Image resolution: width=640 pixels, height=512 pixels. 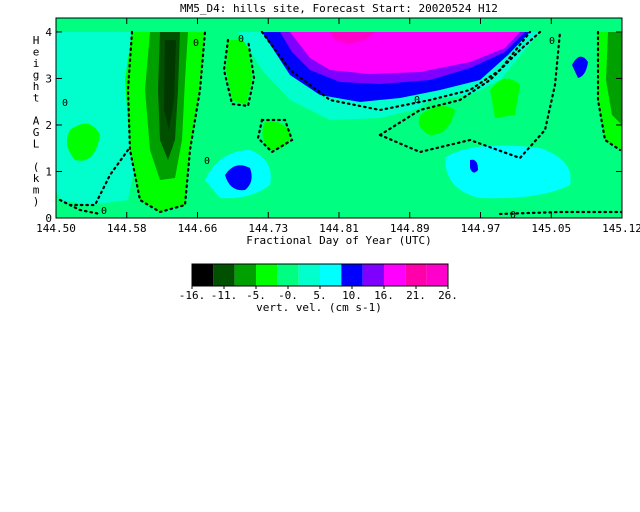 I want to click on contour-right2, so click(x=470, y=95).